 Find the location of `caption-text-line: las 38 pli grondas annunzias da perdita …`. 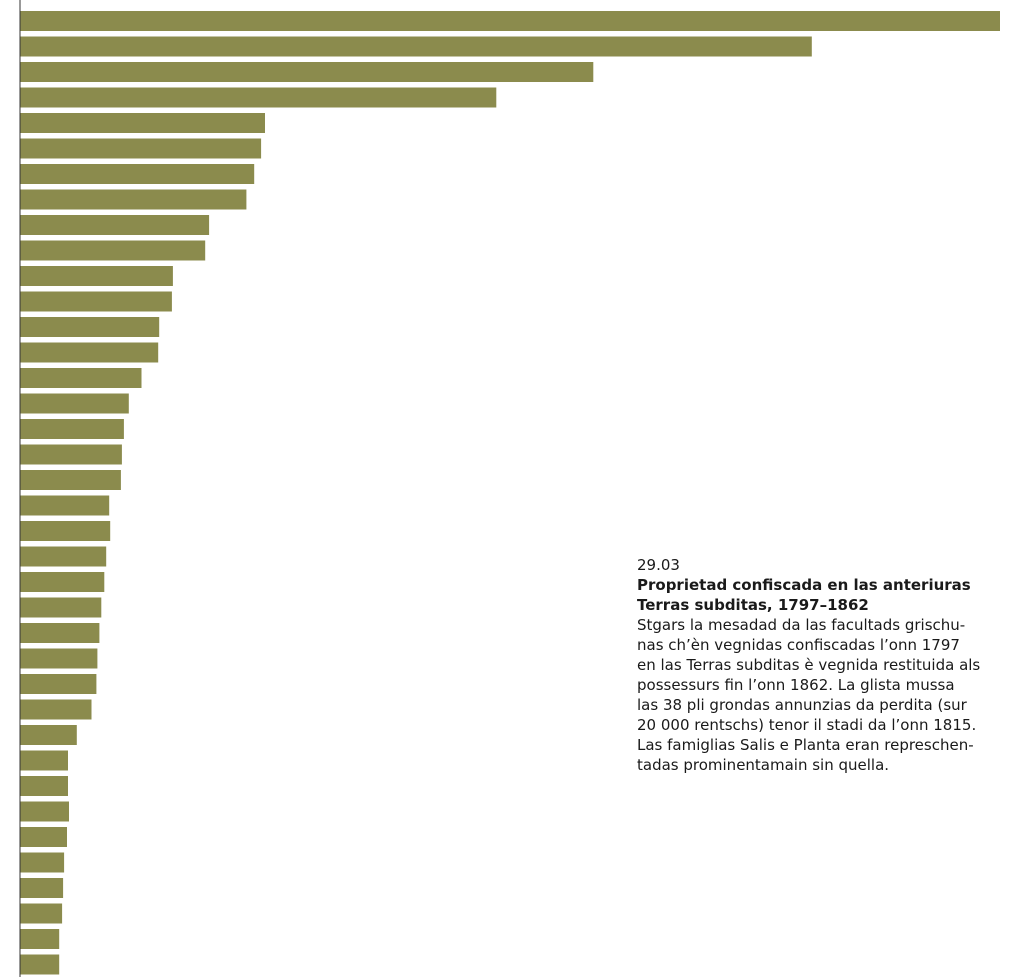

caption-text-line: las 38 pli grondas annunzias da perdita … is located at coordinates (802, 705).